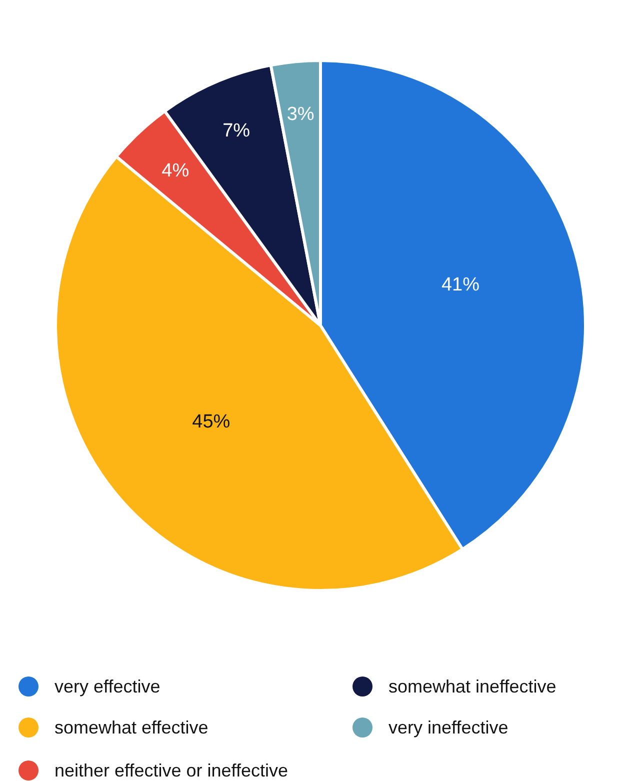 Image resolution: width=641 pixels, height=781 pixels. What do you see at coordinates (176, 171) in the screenshot?
I see `data-label: 4%` at bounding box center [176, 171].